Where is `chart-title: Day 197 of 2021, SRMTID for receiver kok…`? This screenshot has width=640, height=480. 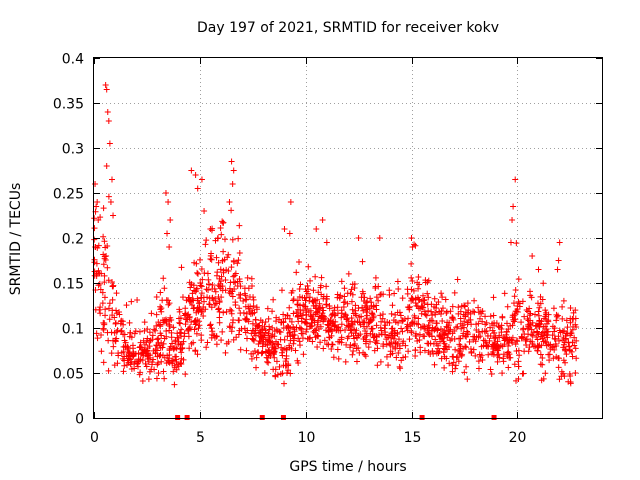
chart-title: Day 197 of 2021, SRMTID for receiver kok… is located at coordinates (348, 28).